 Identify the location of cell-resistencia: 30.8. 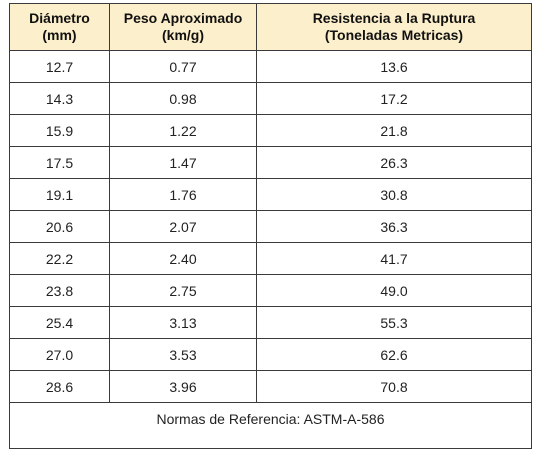
(394, 194).